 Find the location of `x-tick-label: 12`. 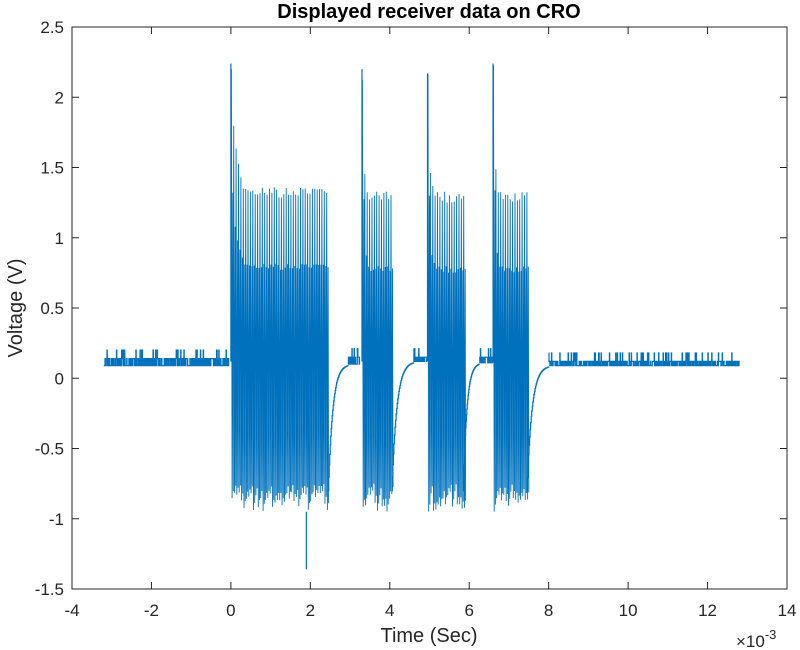

x-tick-label: 12 is located at coordinates (707, 610).